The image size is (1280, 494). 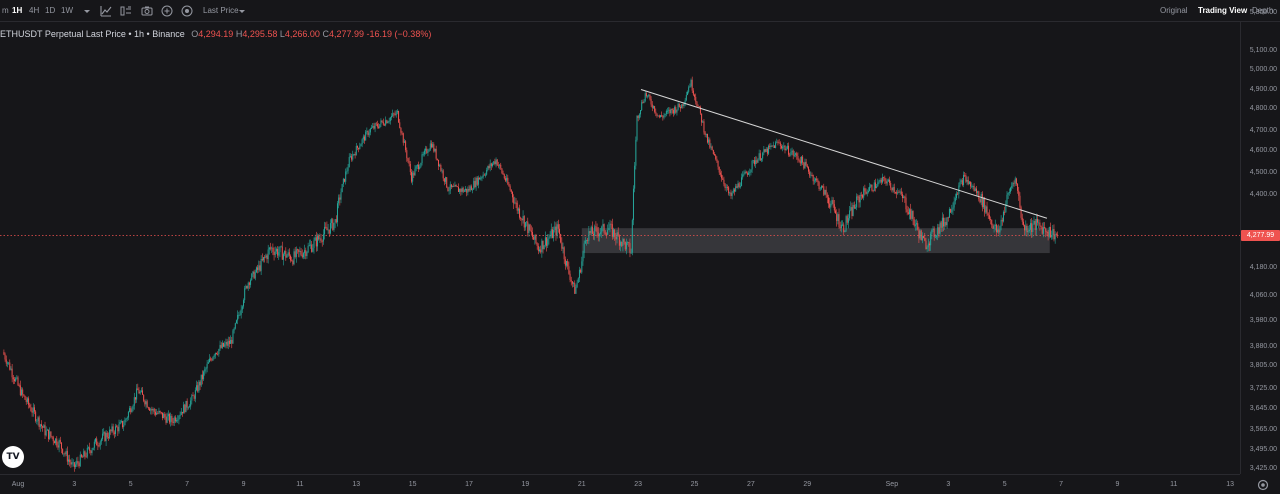 What do you see at coordinates (1263, 408) in the screenshot?
I see `price-tick-label: 3,645.00` at bounding box center [1263, 408].